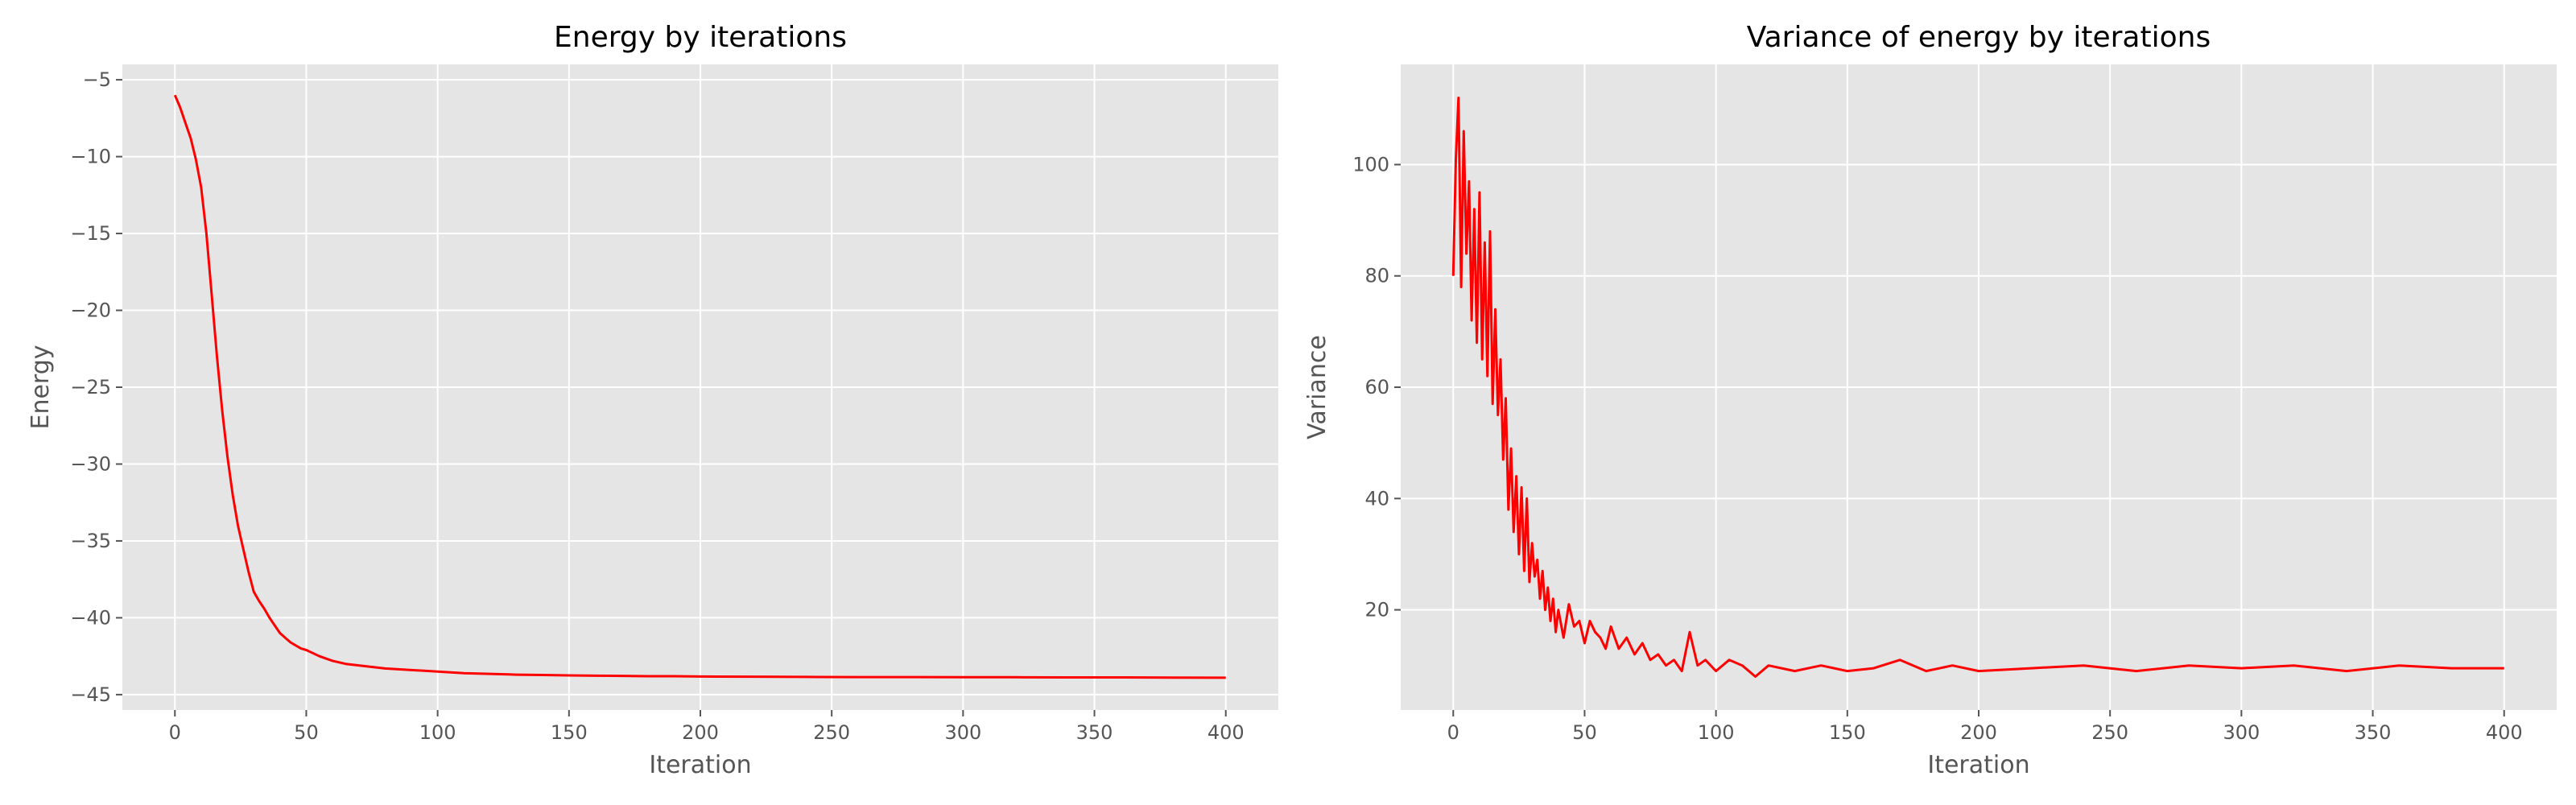 The width and height of the screenshot is (2576, 805). I want to click on y-tick-label: 100, so click(1370, 164).